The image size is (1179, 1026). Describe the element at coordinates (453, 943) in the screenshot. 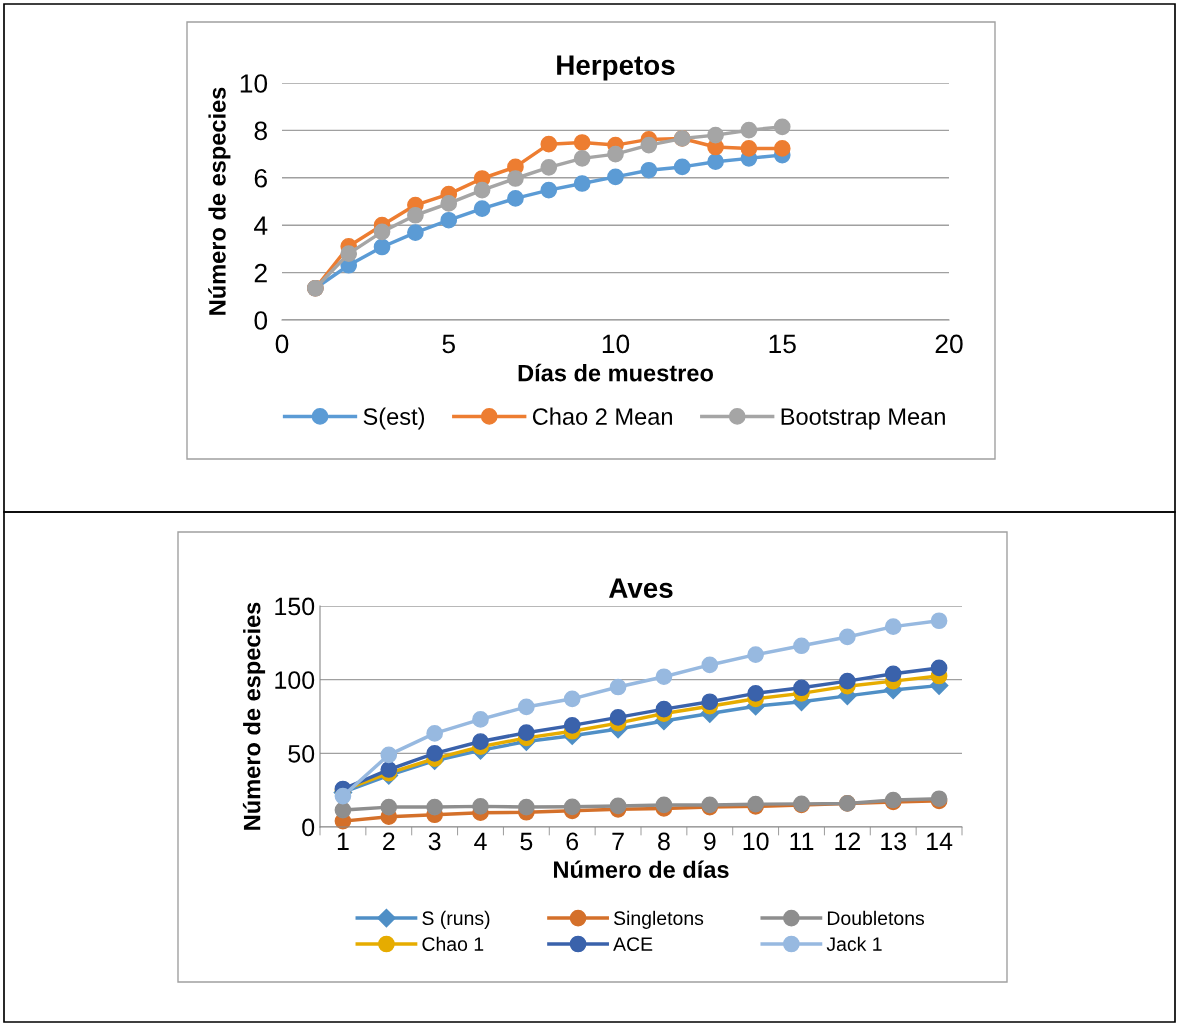

I see `legend-label: Chao 1` at that location.